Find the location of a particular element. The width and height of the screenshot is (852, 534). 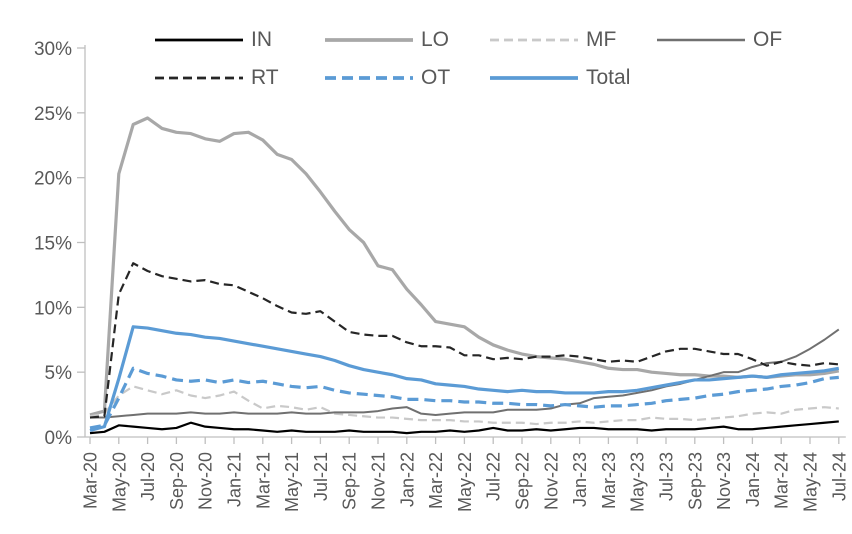

x-tick-label: Sep-21 is located at coordinates (350, 481).